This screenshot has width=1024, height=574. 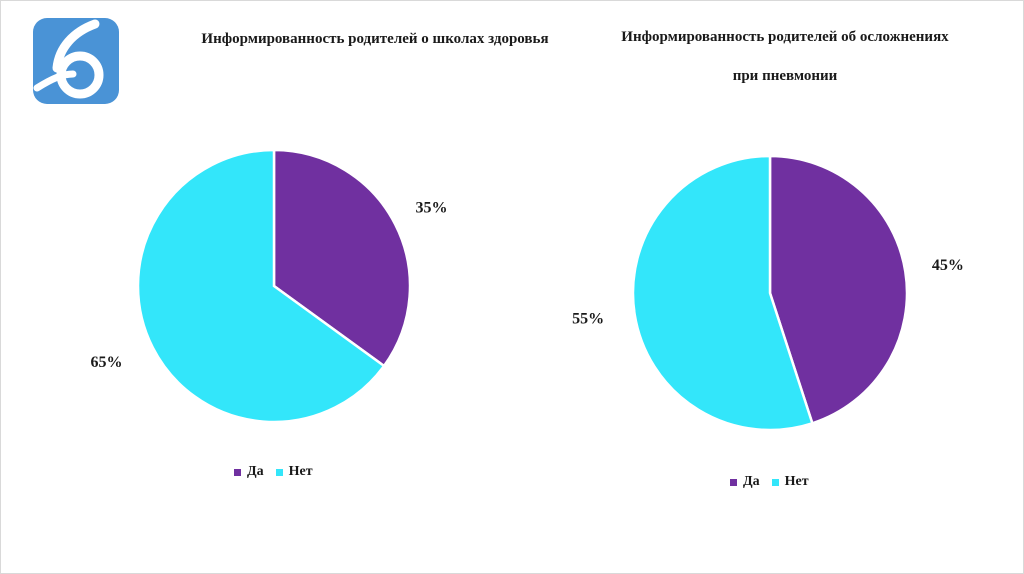 What do you see at coordinates (948, 265) in the screenshot?
I see `data-label-yes: 45%` at bounding box center [948, 265].